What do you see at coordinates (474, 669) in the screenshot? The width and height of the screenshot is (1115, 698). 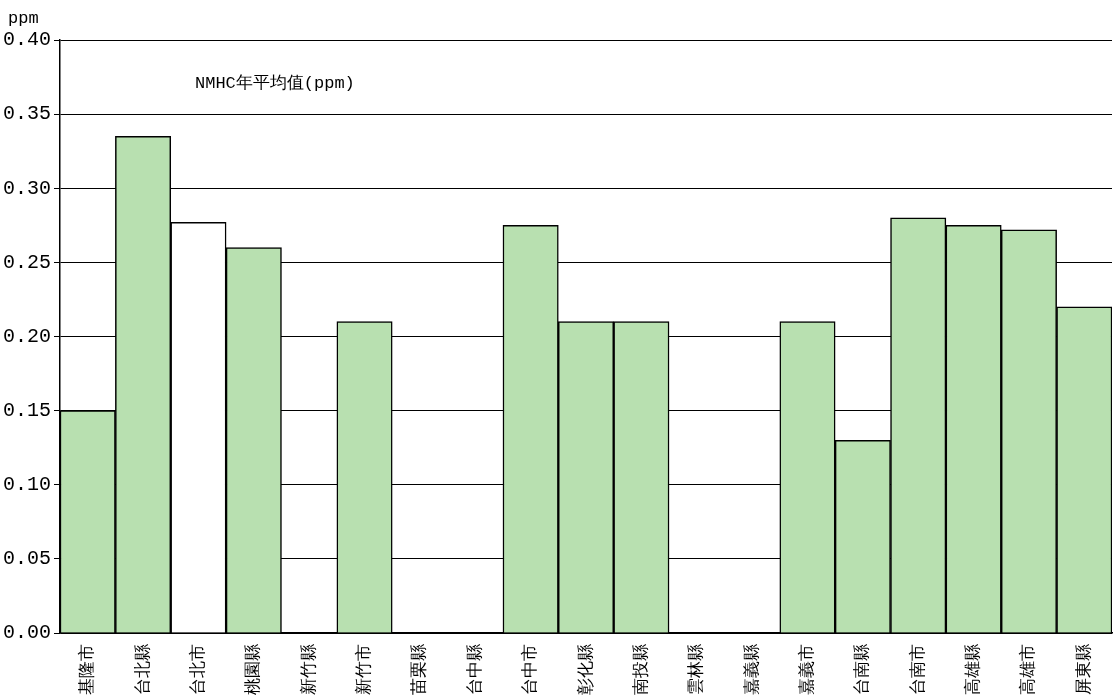 I see `x-tick-label: 台中縣` at bounding box center [474, 669].